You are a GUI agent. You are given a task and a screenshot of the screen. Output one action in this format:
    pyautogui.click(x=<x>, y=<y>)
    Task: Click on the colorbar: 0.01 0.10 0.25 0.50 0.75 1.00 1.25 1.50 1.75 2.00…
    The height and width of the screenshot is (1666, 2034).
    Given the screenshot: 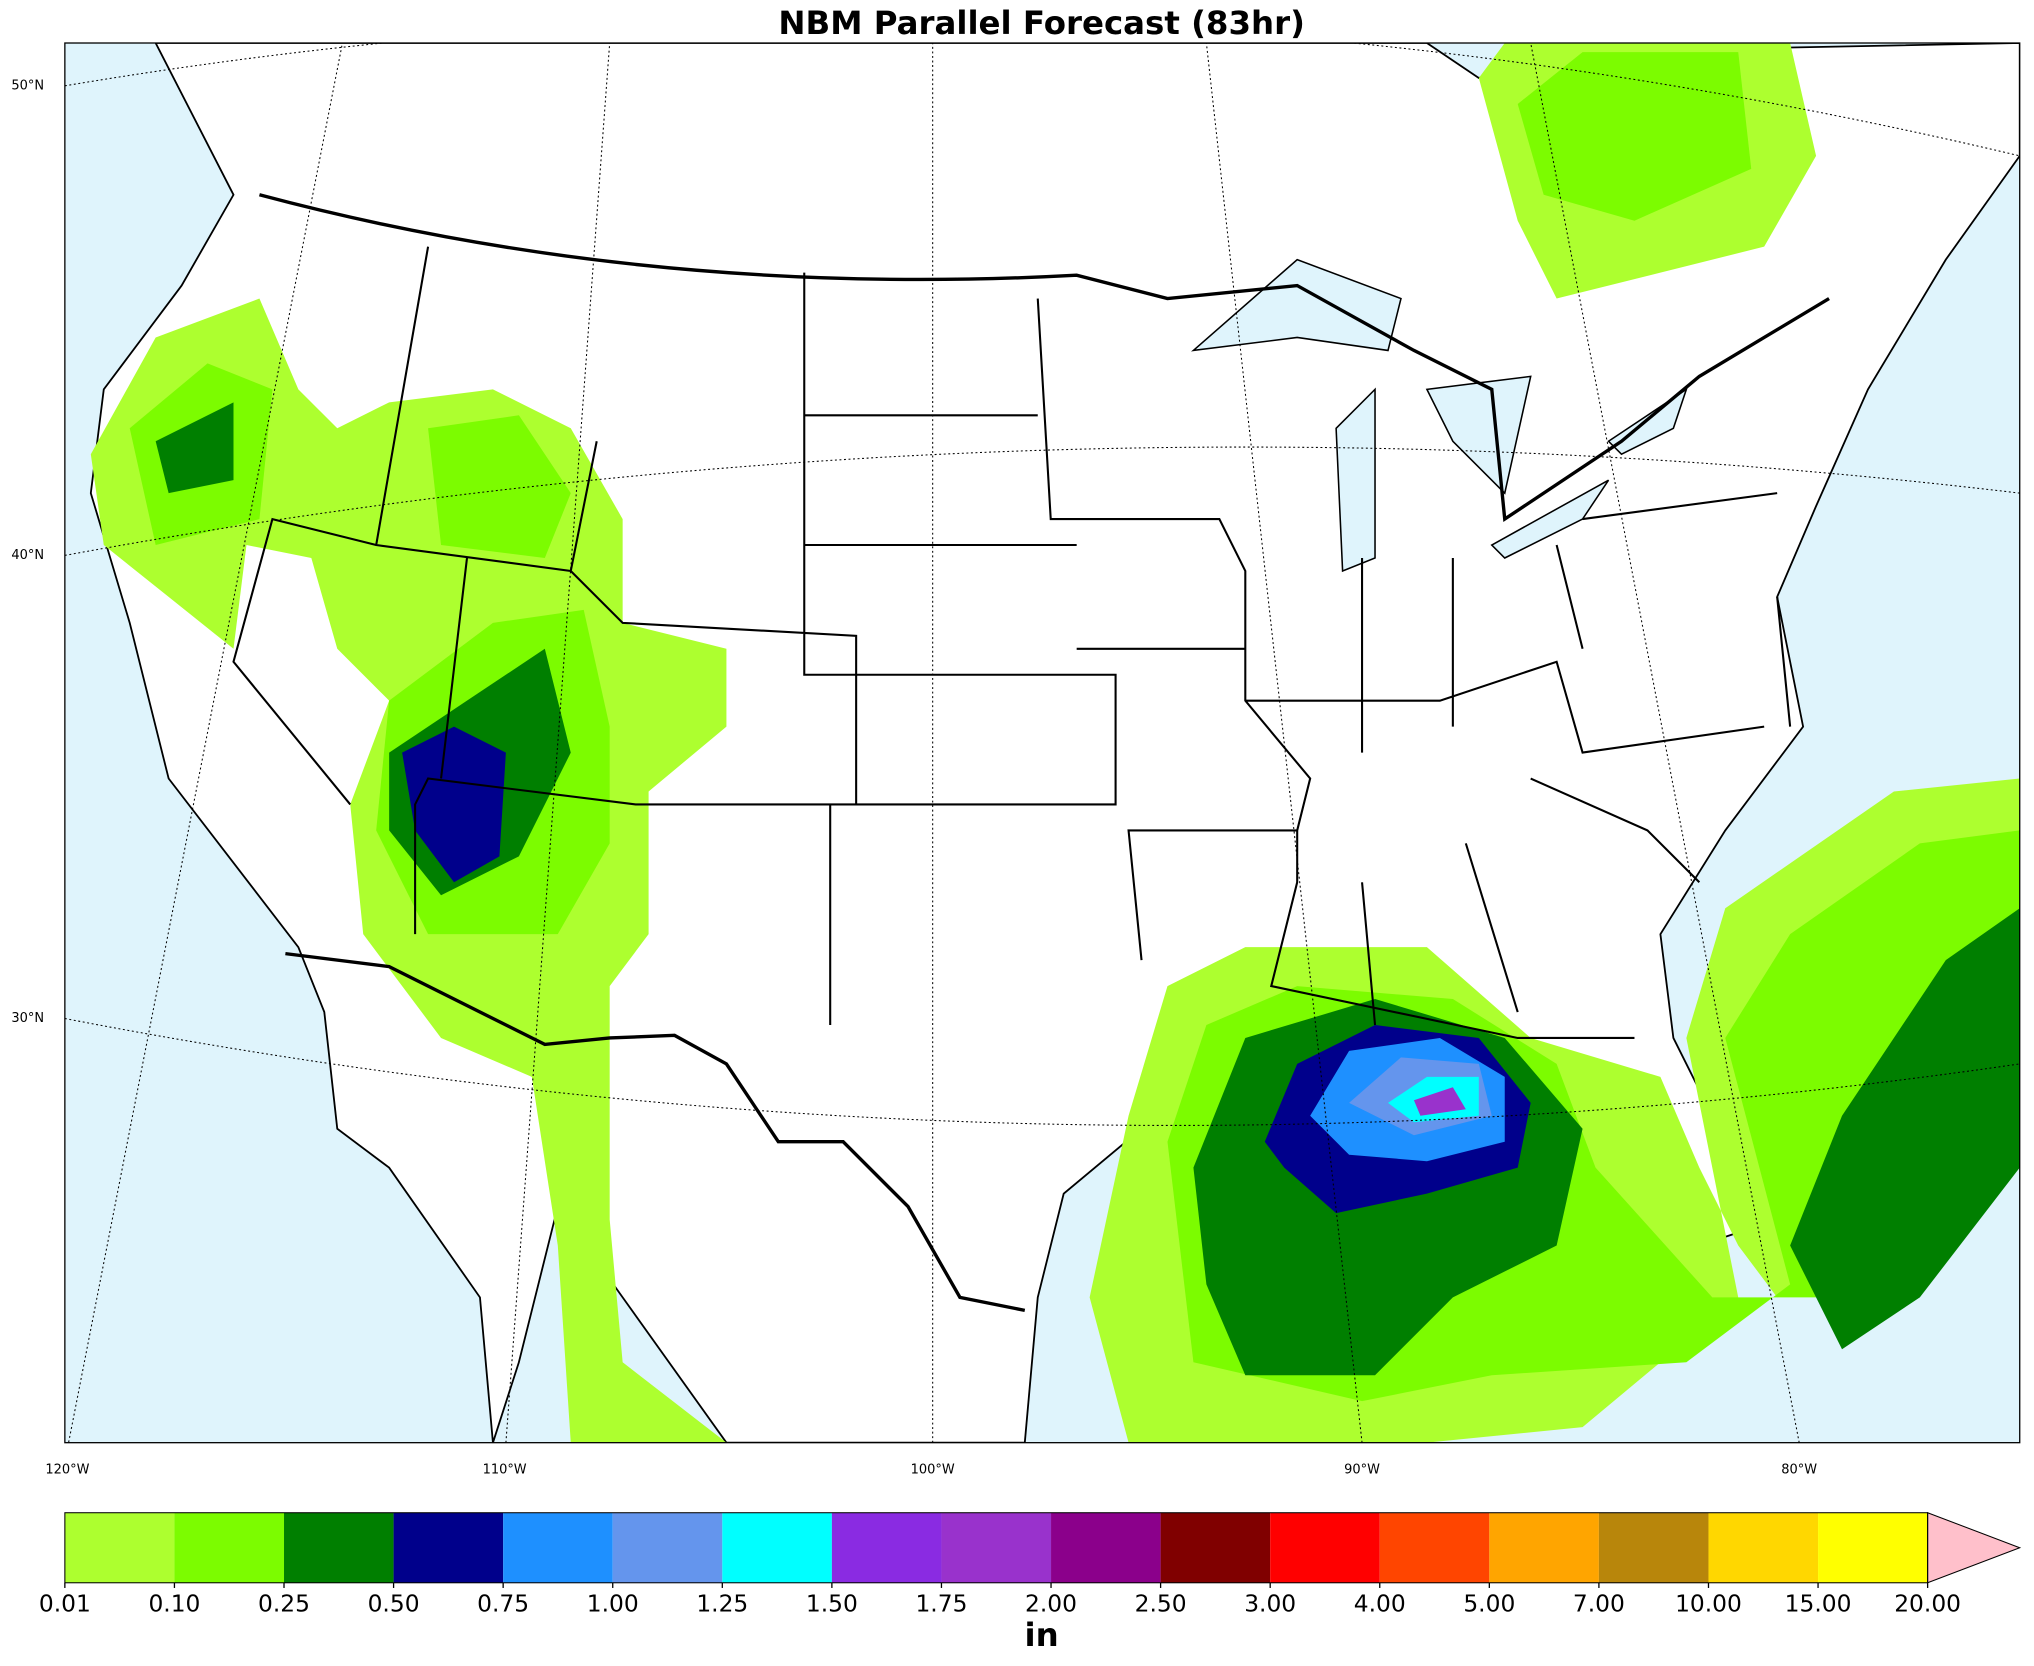 What is the action you would take?
    pyautogui.click(x=1030, y=1564)
    